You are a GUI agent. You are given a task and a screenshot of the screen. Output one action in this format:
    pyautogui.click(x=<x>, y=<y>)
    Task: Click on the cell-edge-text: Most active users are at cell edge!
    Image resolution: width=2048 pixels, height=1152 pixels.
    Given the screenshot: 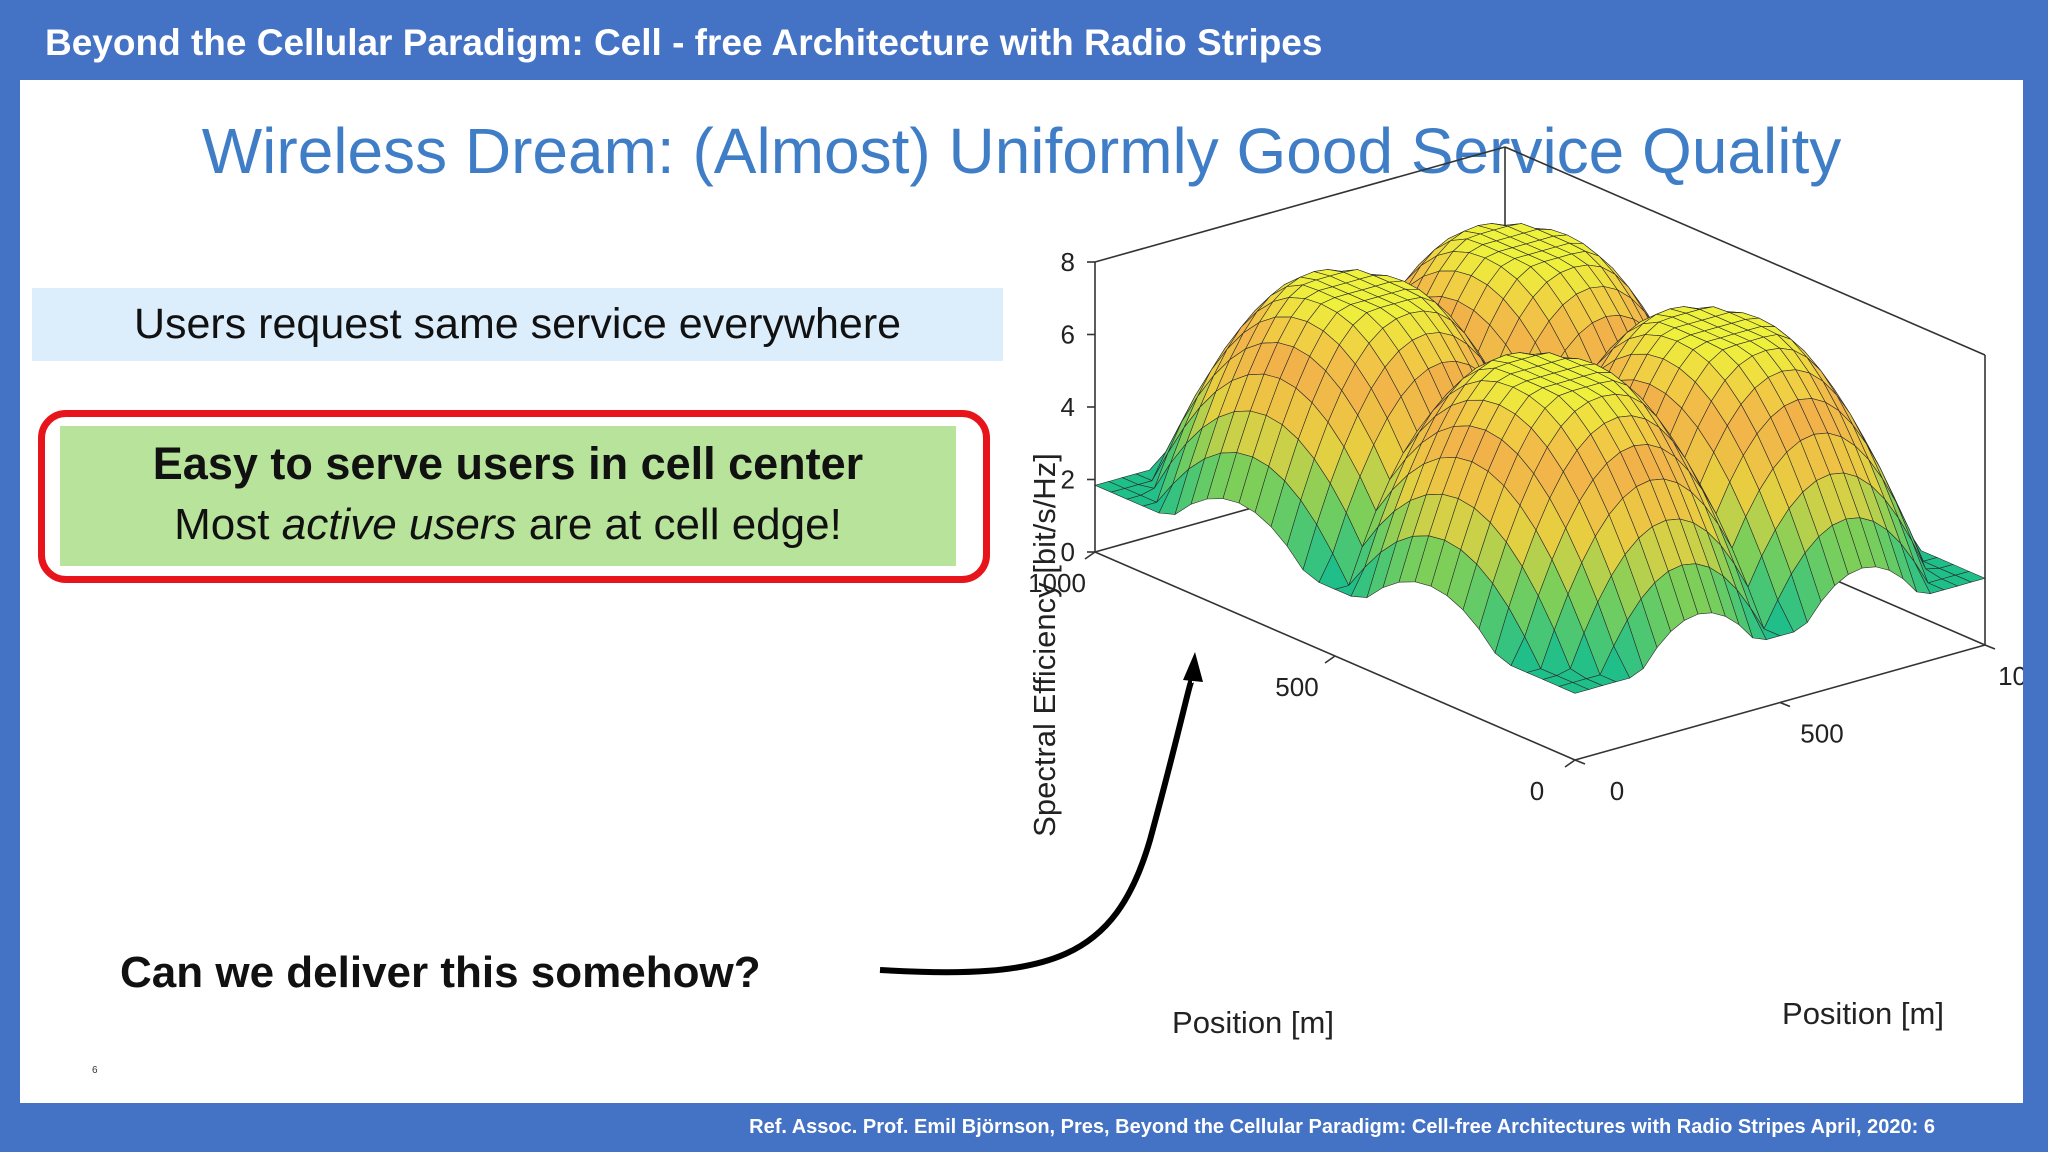 What is the action you would take?
    pyautogui.click(x=508, y=525)
    